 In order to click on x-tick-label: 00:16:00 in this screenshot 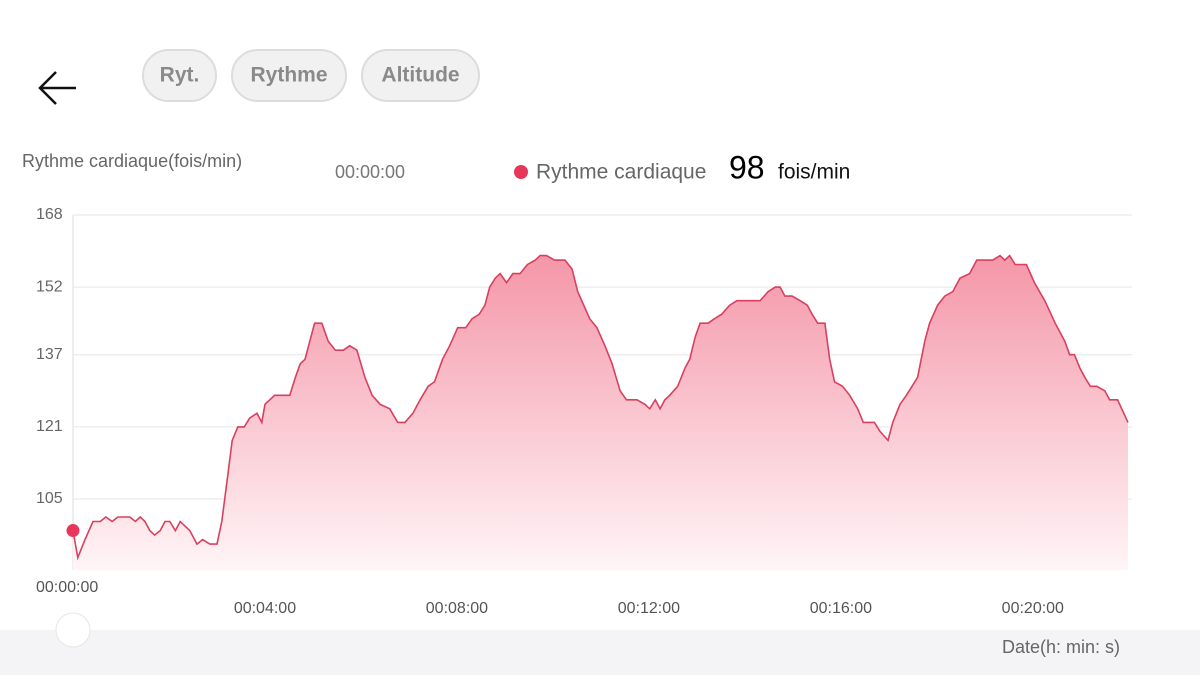, I will do `click(841, 608)`.